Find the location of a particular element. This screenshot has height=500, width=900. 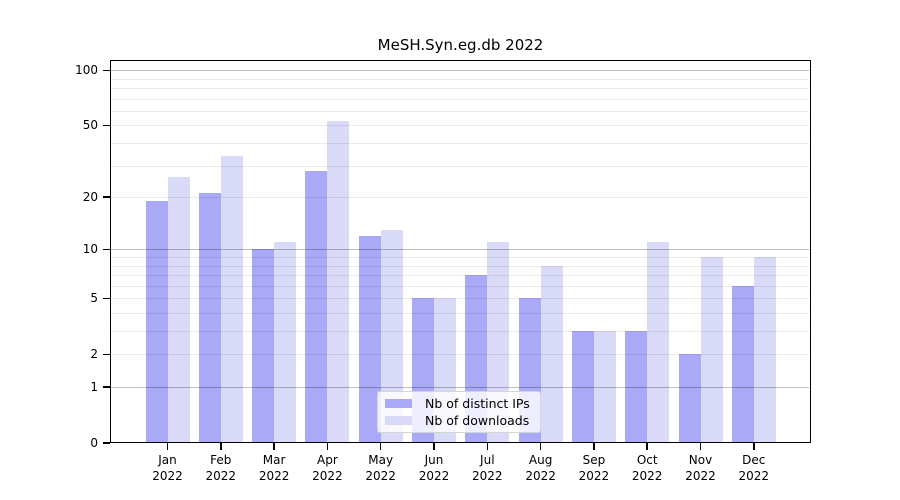

bar-nb-of-downloads-feb-2022 is located at coordinates (231, 299).